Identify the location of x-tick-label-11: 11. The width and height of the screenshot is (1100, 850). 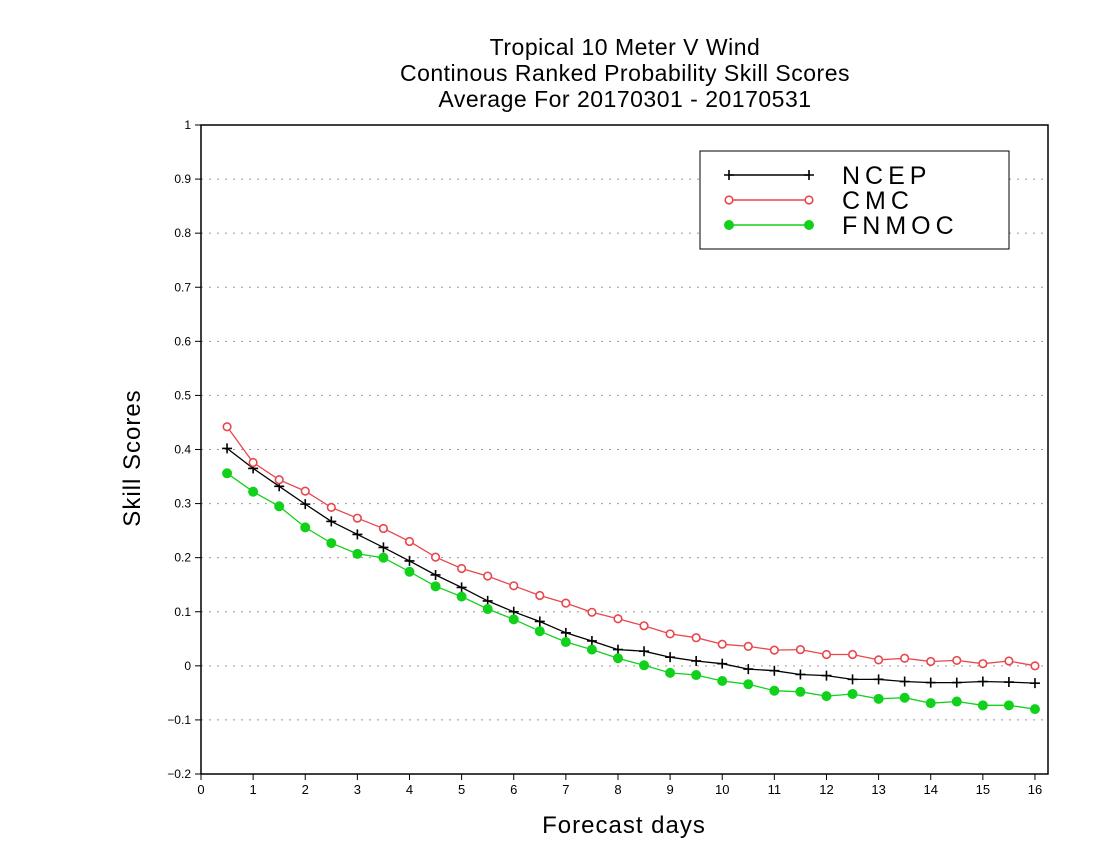
(775, 789).